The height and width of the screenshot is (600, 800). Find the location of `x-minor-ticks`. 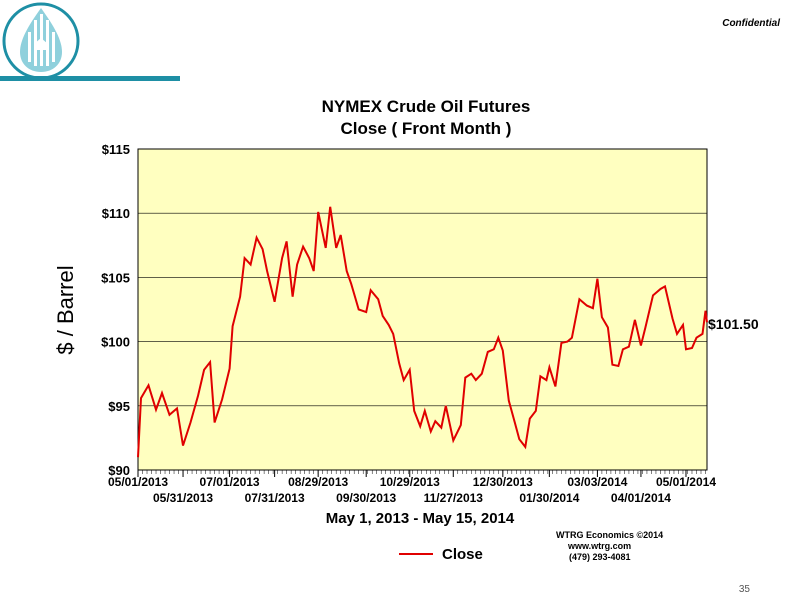

x-minor-ticks is located at coordinates (421, 472).